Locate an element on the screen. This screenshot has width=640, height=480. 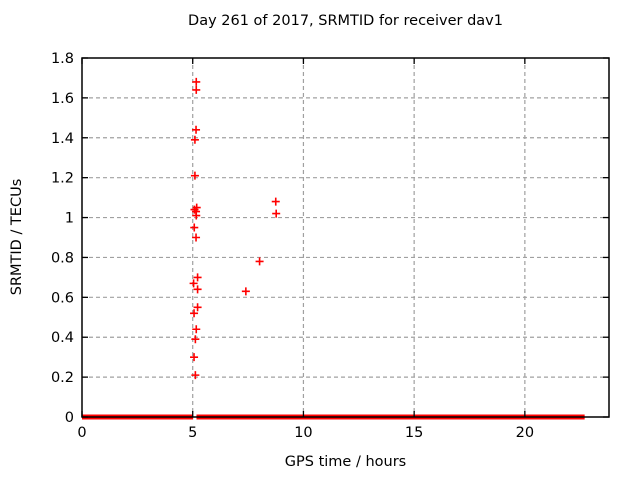
tick-label-x: 15 is located at coordinates (414, 433).